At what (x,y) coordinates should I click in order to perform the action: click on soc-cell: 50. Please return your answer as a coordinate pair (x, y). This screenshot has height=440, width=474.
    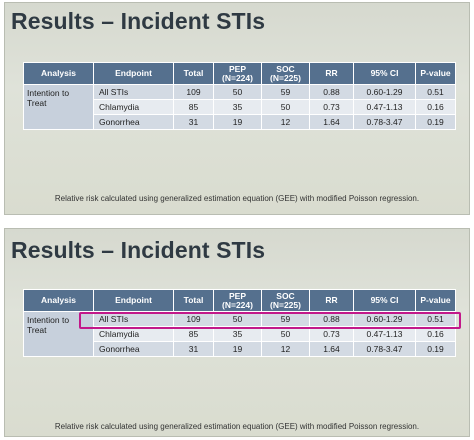
    Looking at the image, I should click on (285, 107).